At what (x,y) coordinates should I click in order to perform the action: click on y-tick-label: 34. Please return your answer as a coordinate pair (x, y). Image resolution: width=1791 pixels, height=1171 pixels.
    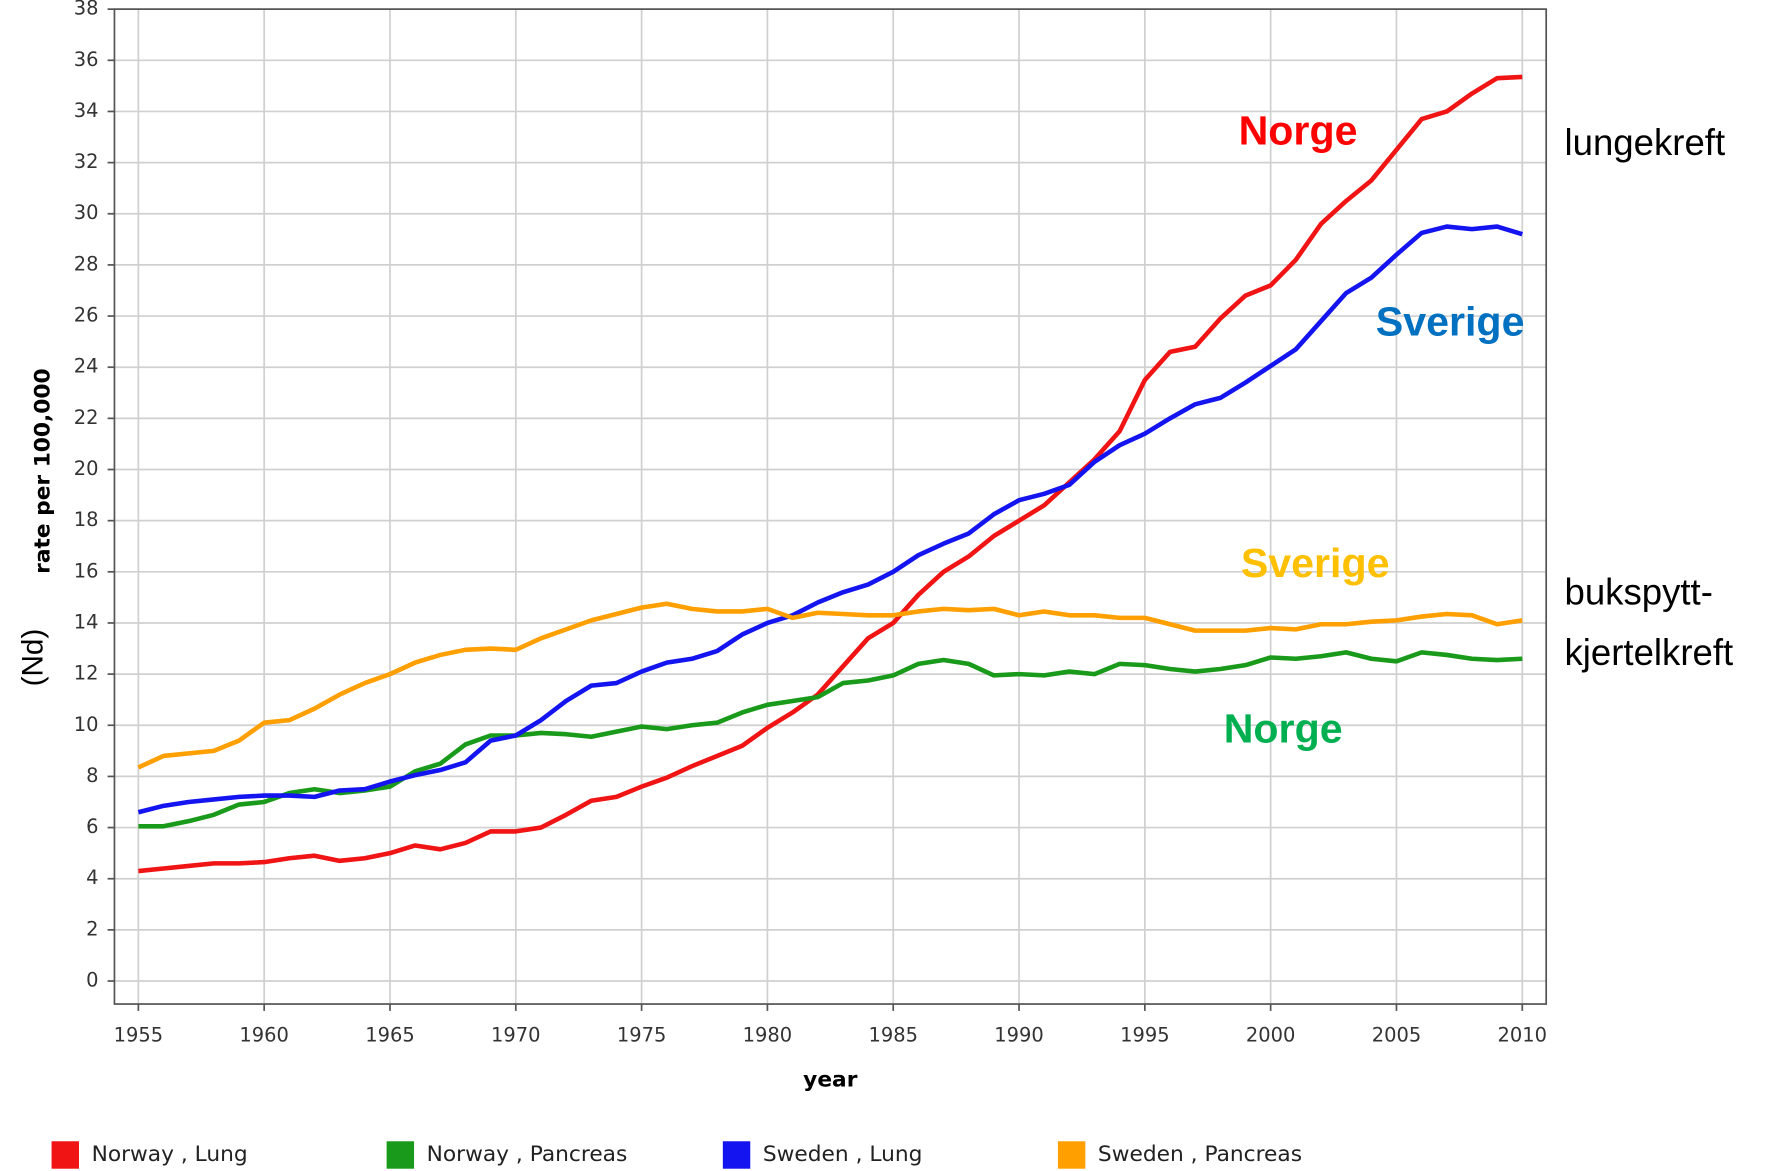
    Looking at the image, I should click on (86, 110).